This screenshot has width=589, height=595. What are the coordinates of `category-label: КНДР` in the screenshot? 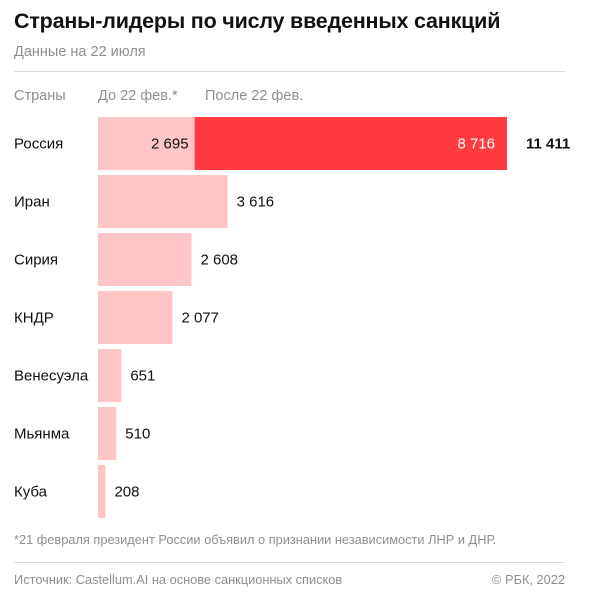 It's located at (34, 318).